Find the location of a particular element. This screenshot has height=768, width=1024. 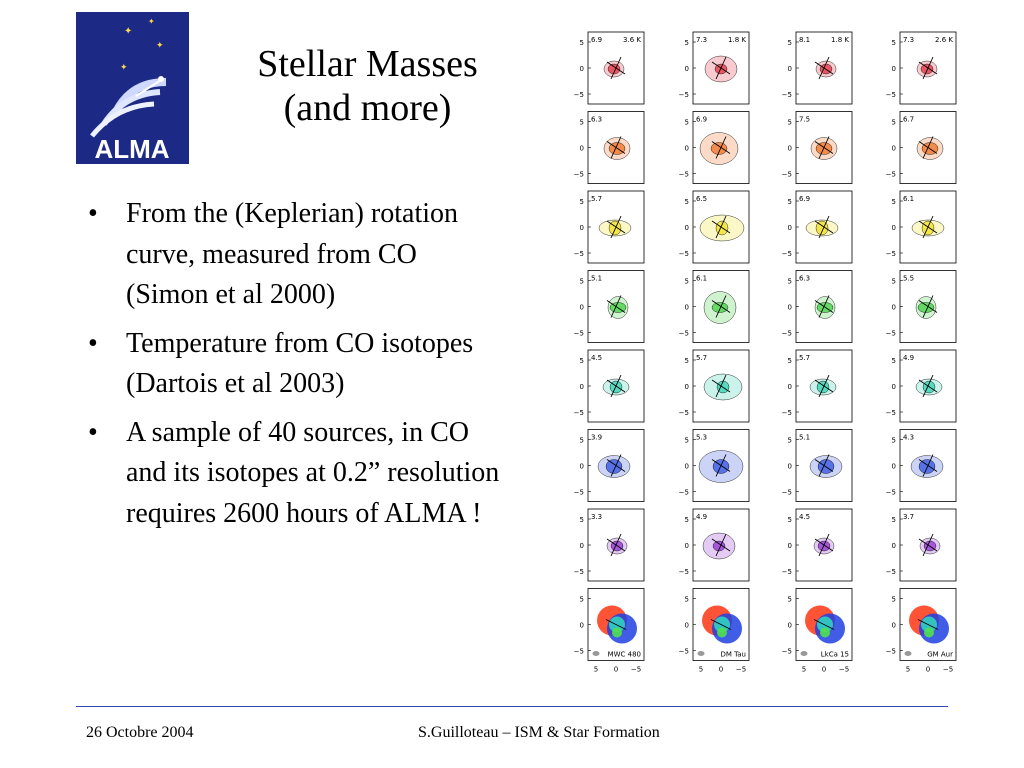

contour-step-label: 2.6 K is located at coordinates (944, 40).